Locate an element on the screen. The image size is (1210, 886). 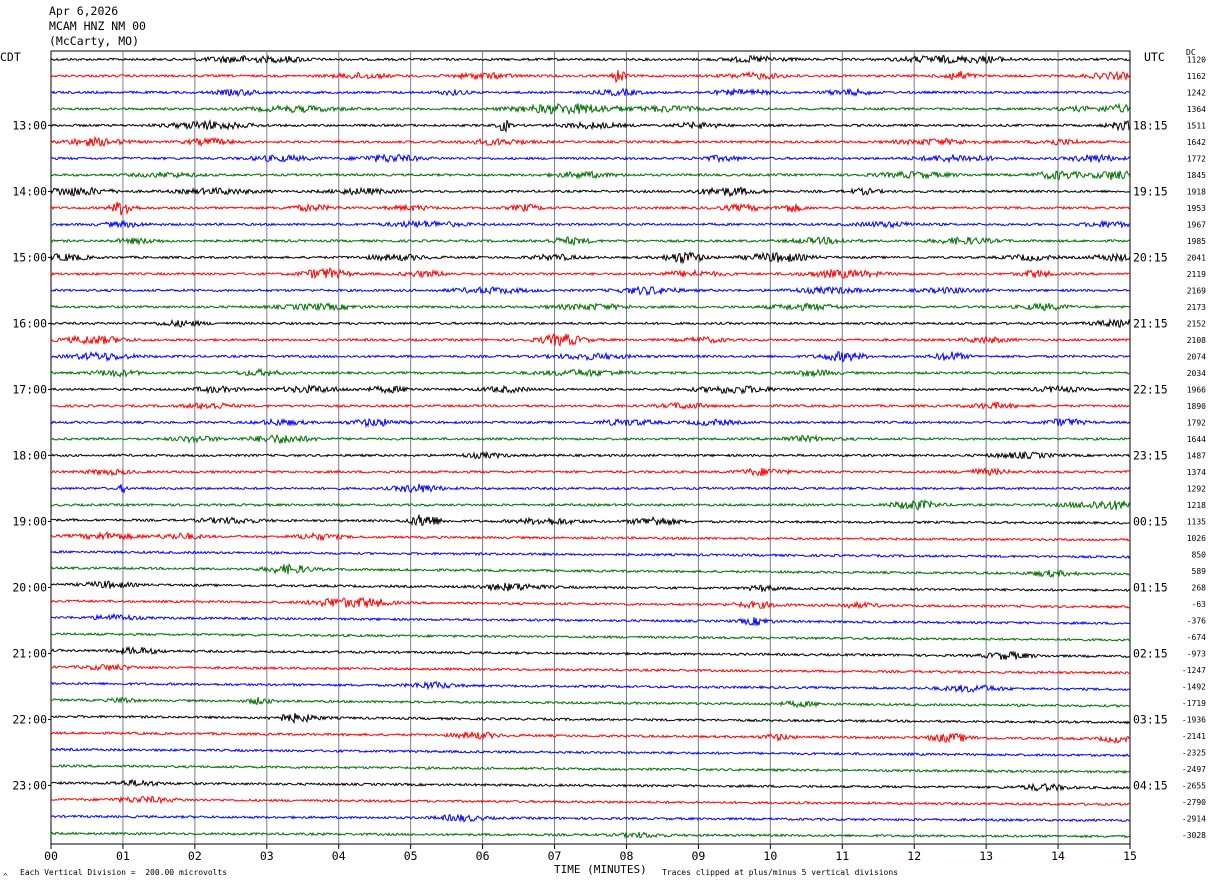
dc-offset-label: 2173 is located at coordinates (1196, 307).